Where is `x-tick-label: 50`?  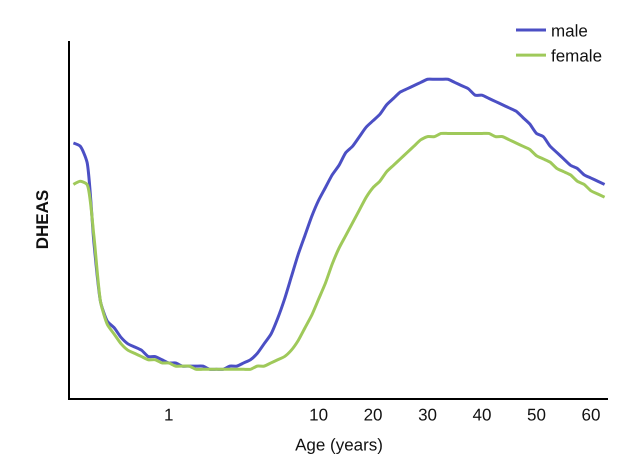 x-tick-label: 50 is located at coordinates (536, 414).